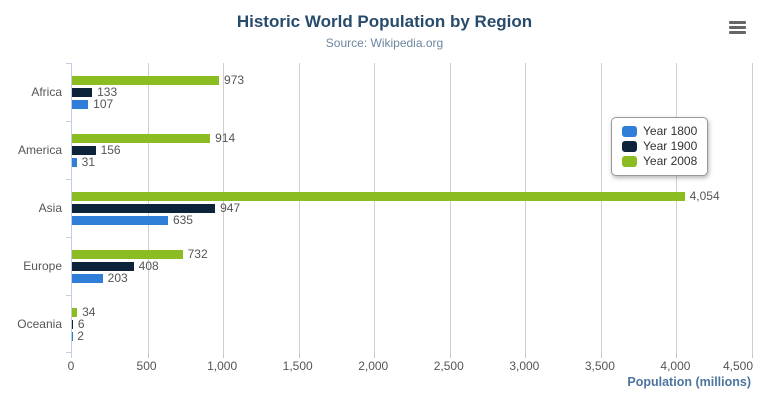  What do you see at coordinates (412, 104) in the screenshot?
I see `bar-row: 107` at bounding box center [412, 104].